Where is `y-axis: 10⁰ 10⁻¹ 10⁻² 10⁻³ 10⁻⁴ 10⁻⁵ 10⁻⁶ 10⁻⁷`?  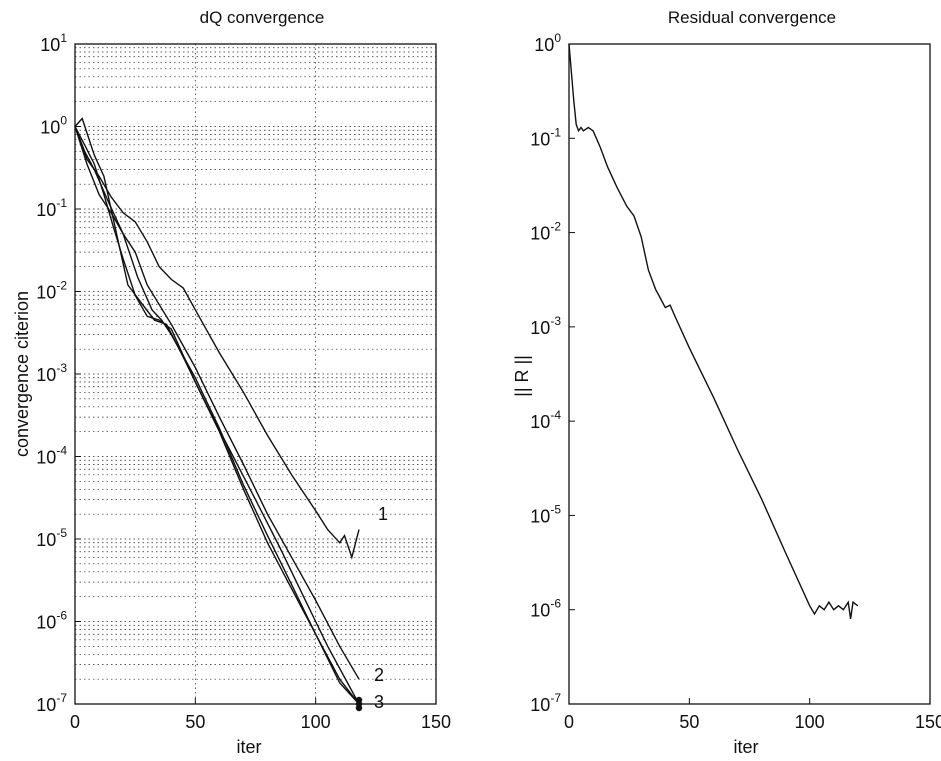
y-axis: 10⁰ 10⁻¹ 10⁻² 10⁻³ 10⁻⁴ 10⁻⁵ 10⁻⁶ 10⁻⁷ is located at coordinates (552, 373).